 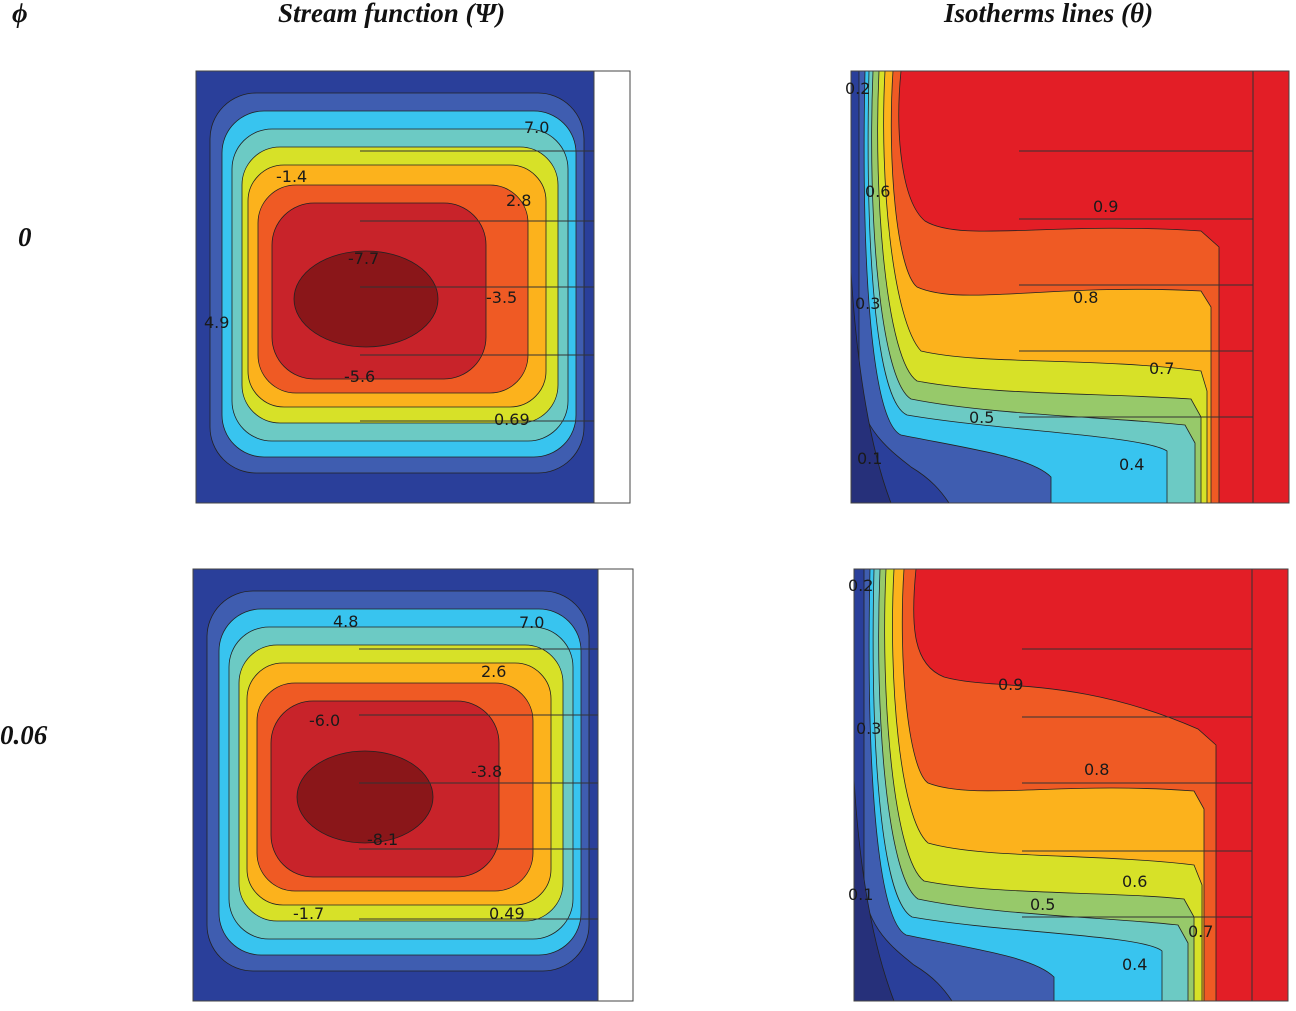 What do you see at coordinates (486, 771) in the screenshot?
I see `contour-label: -3.8` at bounding box center [486, 771].